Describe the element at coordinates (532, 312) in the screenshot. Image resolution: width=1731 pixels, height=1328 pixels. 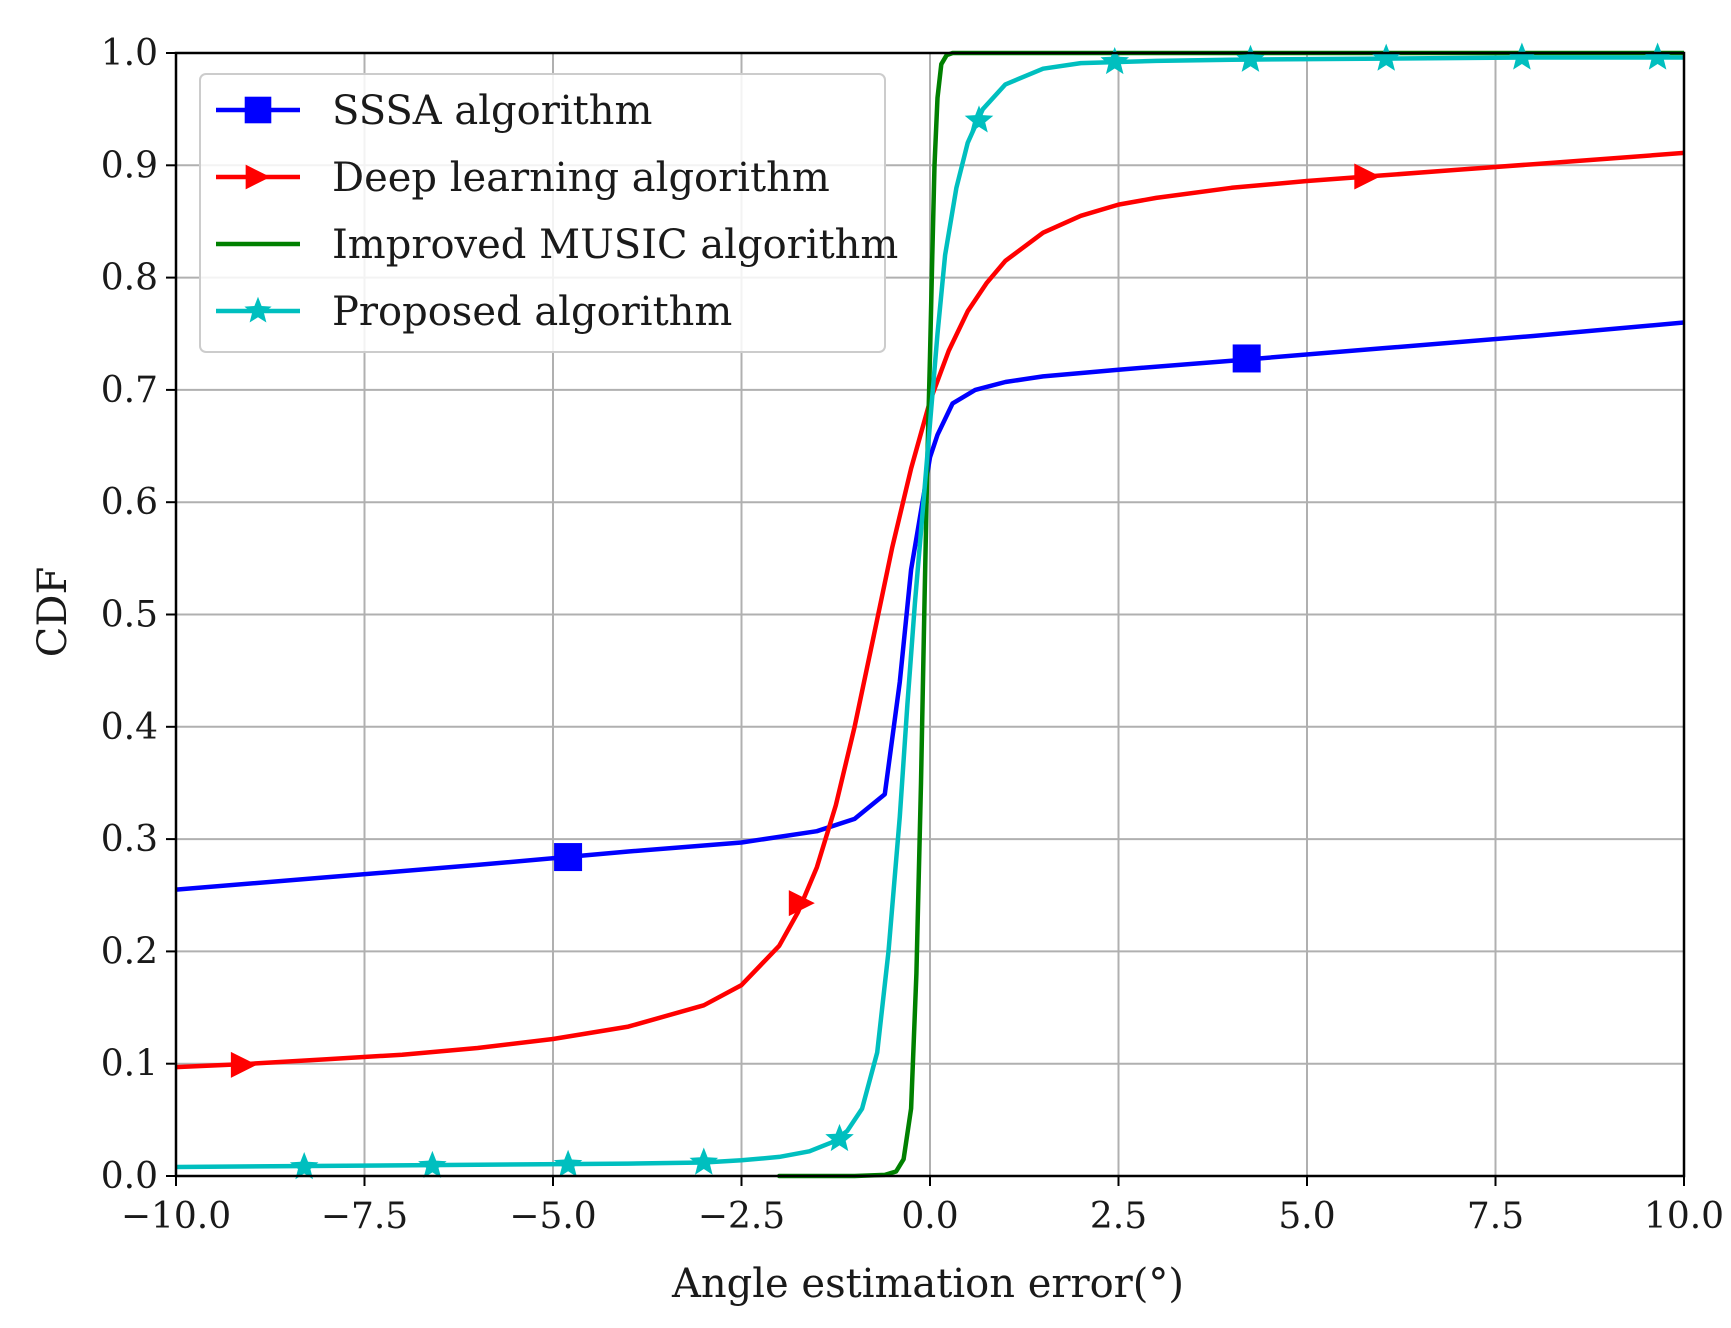
I see `legend-label-proposed-algorithm: Proposed algorithm` at that location.